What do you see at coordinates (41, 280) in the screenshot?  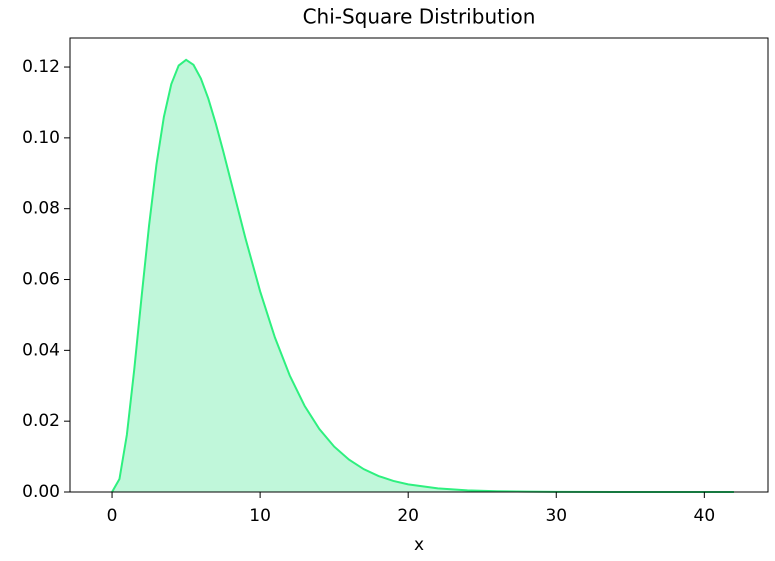 I see `y-tick-label: 0.06` at bounding box center [41, 280].